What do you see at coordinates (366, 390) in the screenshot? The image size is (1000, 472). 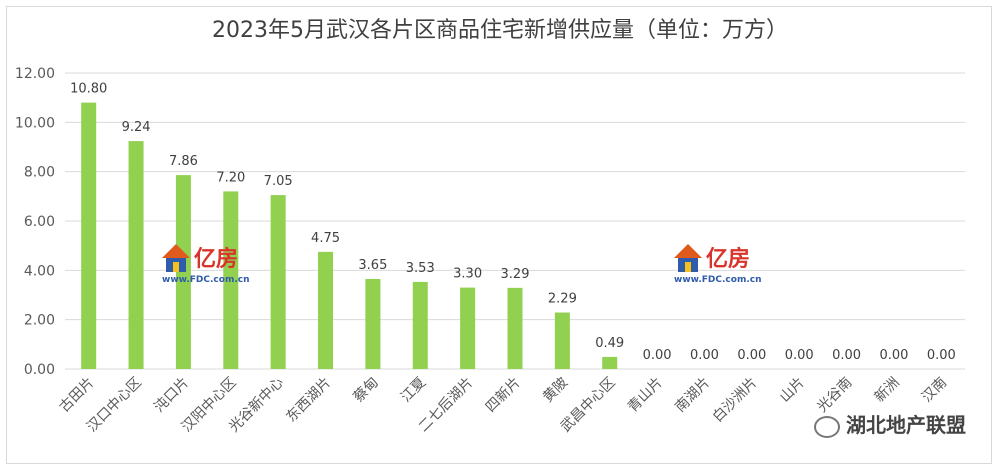 I see `x-tick-label: 蔡甸` at bounding box center [366, 390].